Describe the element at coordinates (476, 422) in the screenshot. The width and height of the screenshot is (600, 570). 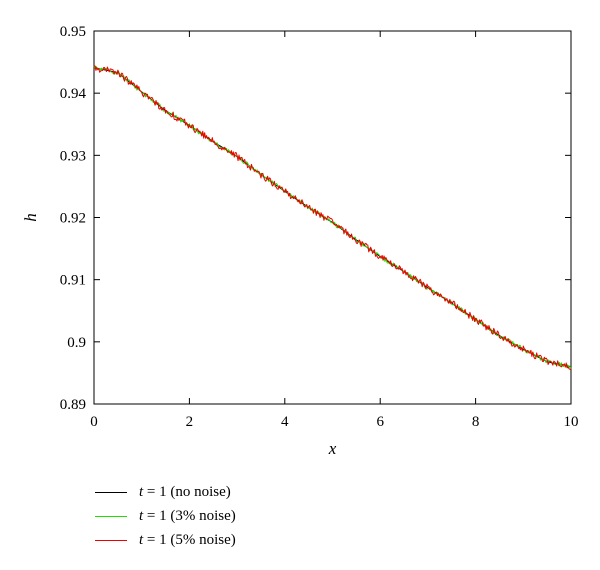
I see `x-tick-label: 8` at that location.